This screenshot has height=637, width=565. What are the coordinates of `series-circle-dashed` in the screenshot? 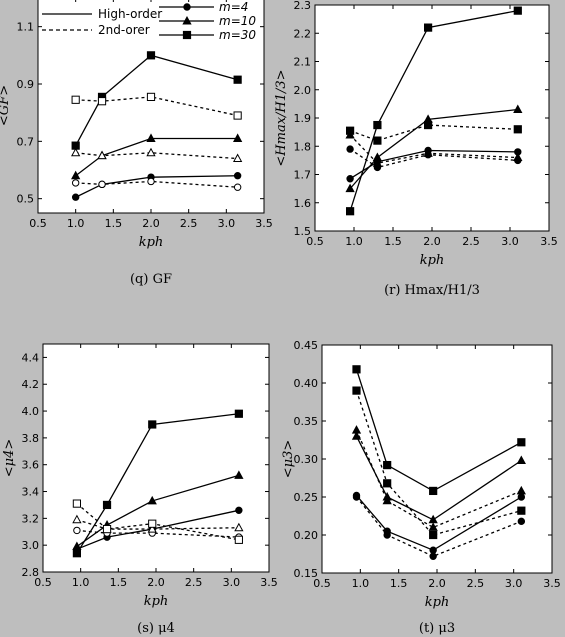 It's located at (156, 184).